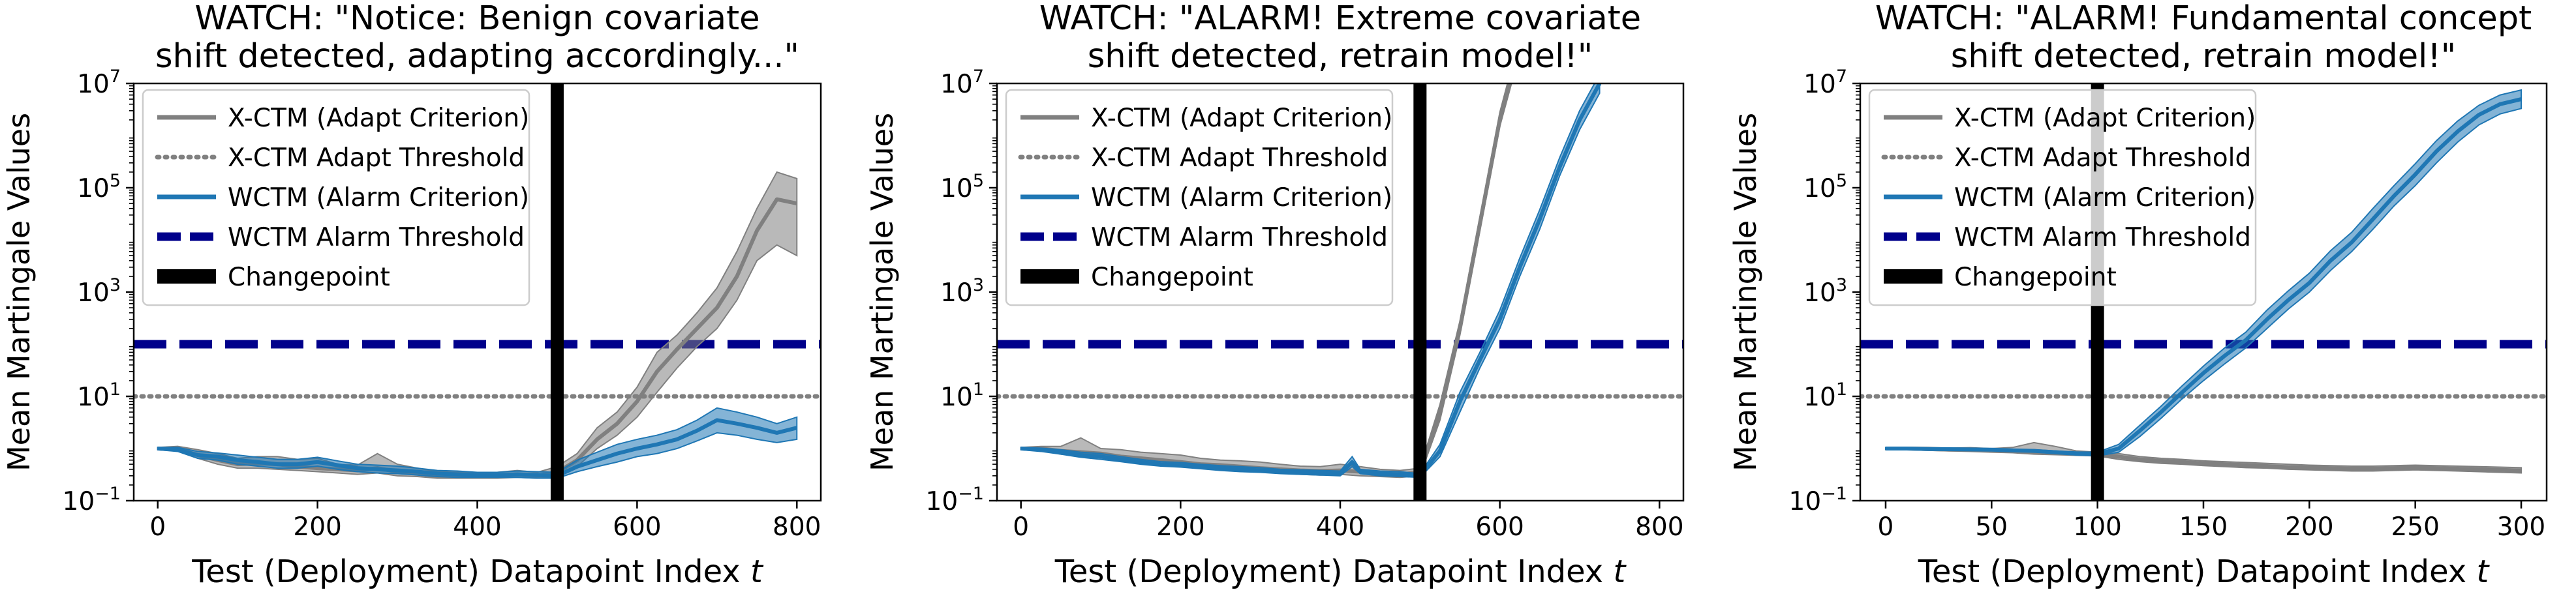 The width and height of the screenshot is (2576, 590). I want to click on x-tick-label: 250, so click(2415, 527).